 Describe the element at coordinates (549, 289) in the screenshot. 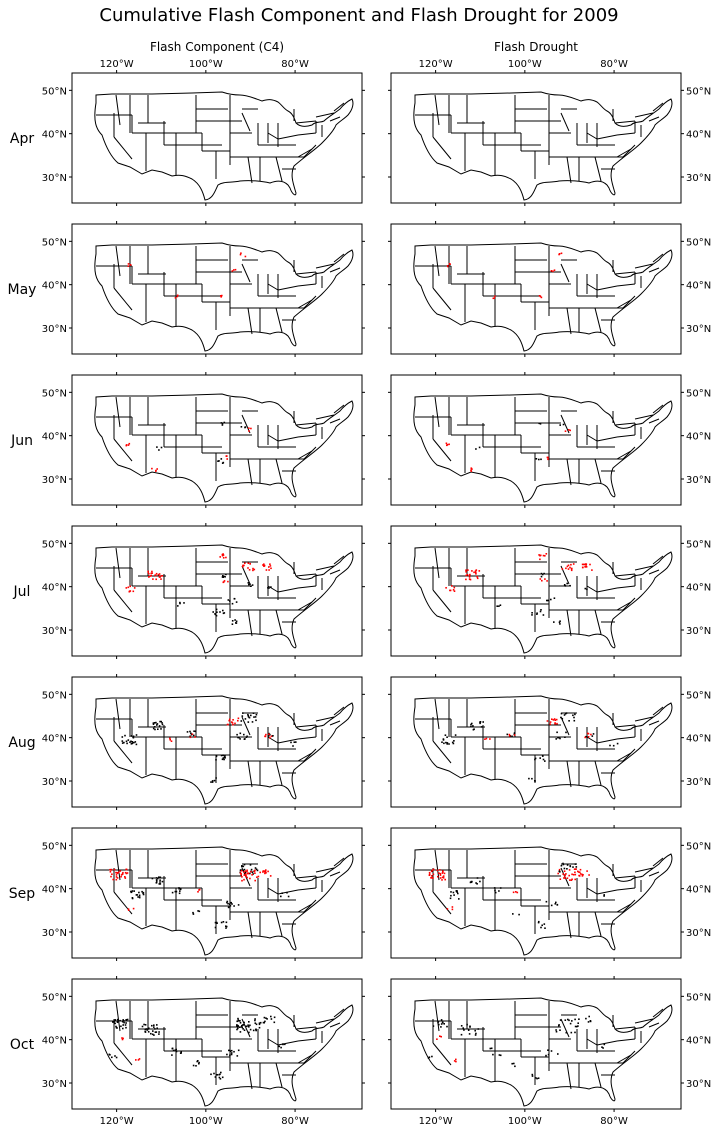

I see `map-panel-flash-drought: 50°N 40°N 30°N` at that location.